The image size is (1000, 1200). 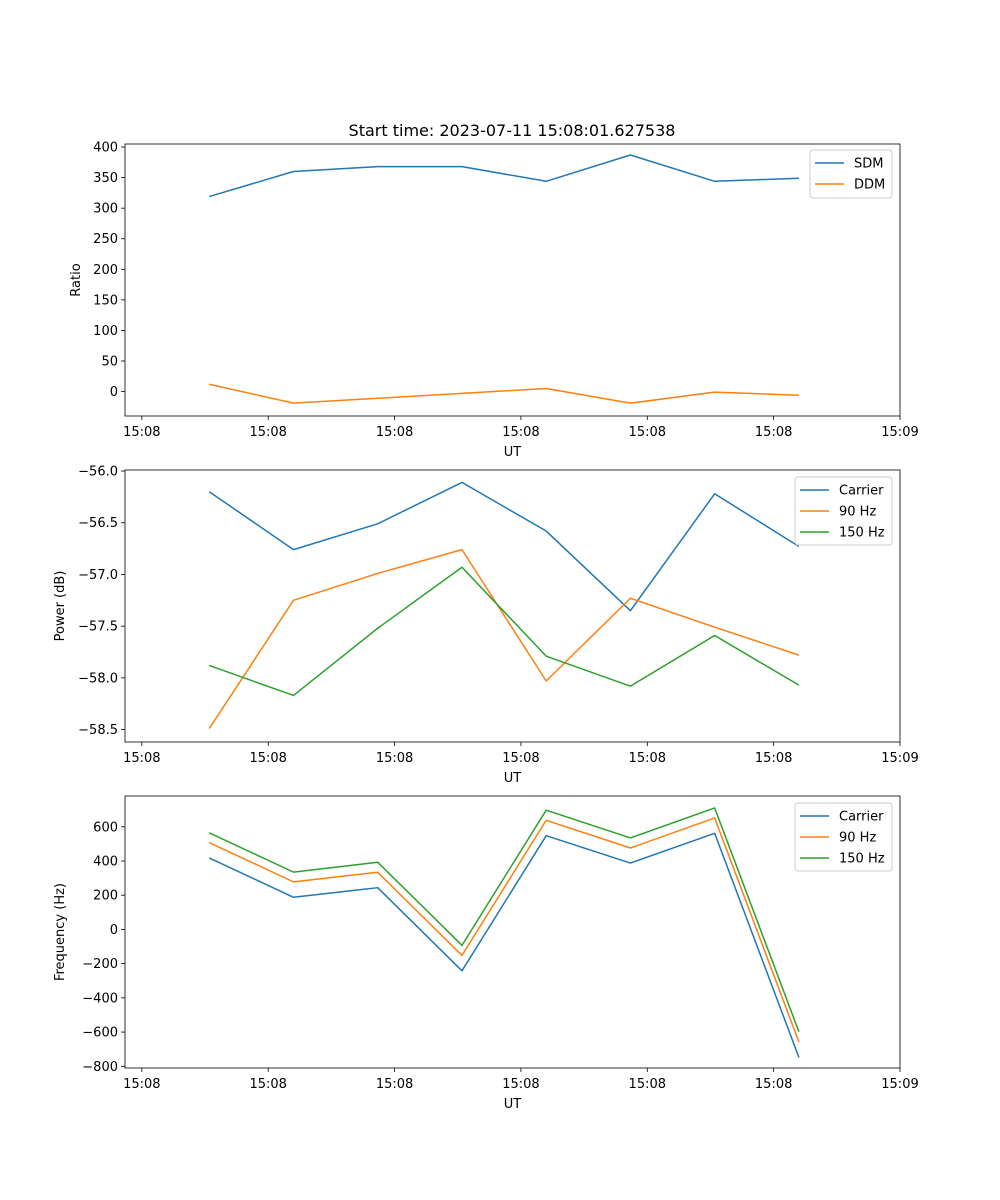 I want to click on y-axis-label: Frequency (Hz), so click(x=60, y=932).